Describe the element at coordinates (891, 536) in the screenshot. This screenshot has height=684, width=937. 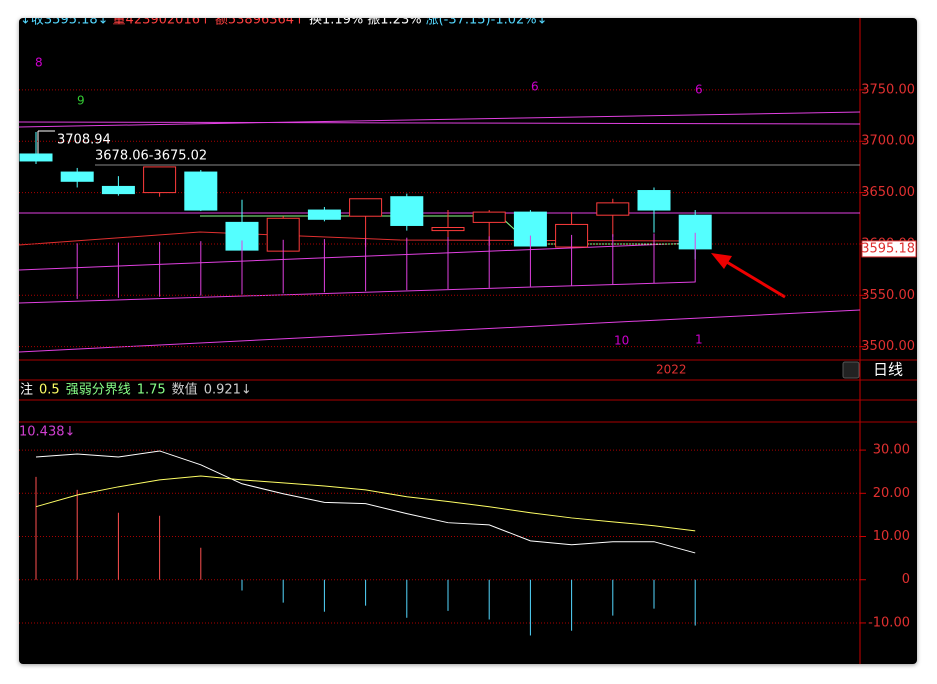
I see `y-tick-label: 10.00` at that location.